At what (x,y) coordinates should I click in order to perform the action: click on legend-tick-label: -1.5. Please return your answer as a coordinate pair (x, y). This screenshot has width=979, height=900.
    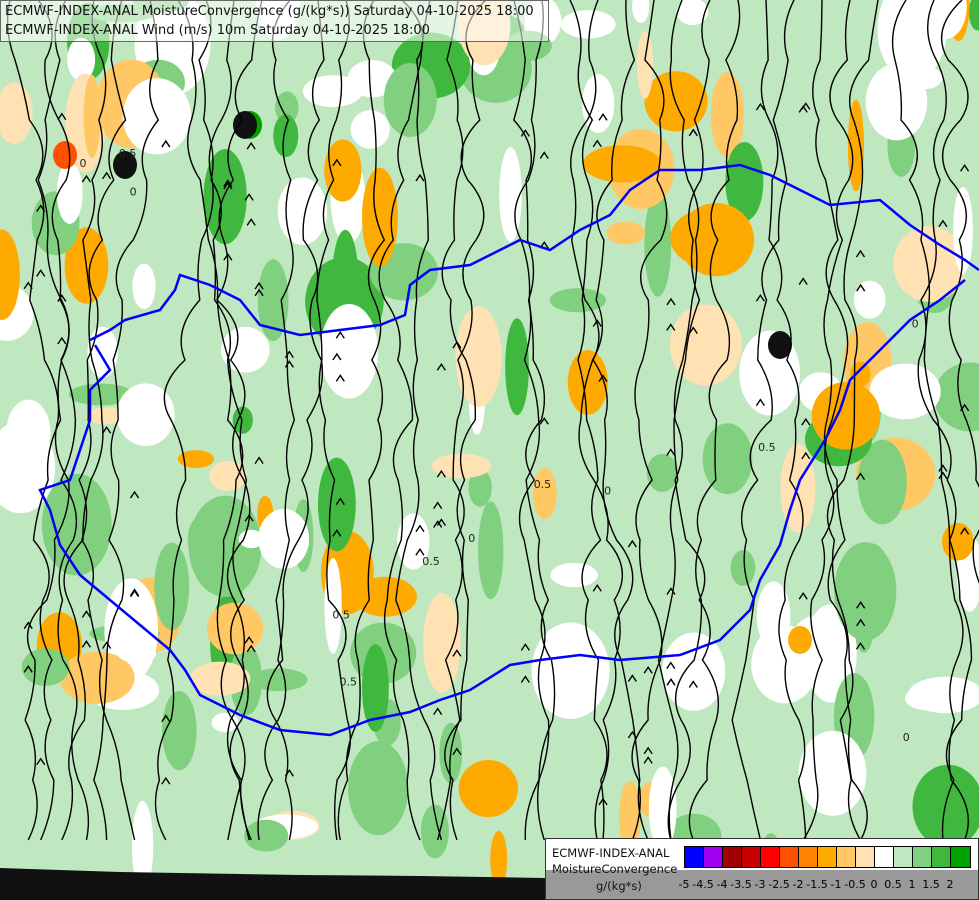
    Looking at the image, I should click on (817, 884).